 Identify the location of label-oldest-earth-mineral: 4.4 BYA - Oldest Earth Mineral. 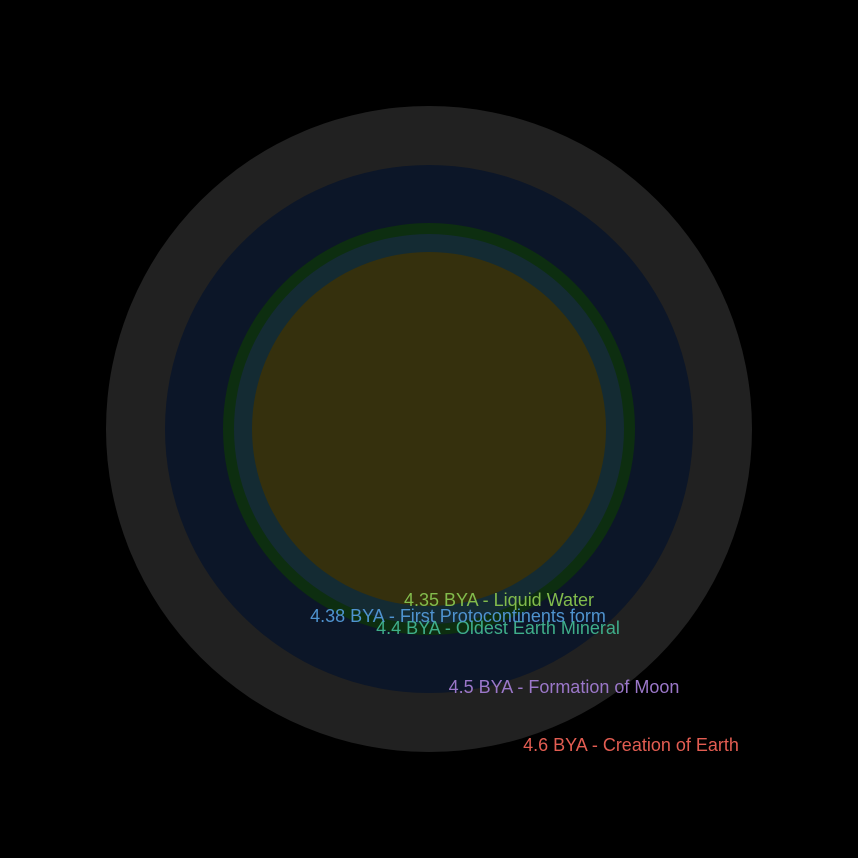
(498, 628).